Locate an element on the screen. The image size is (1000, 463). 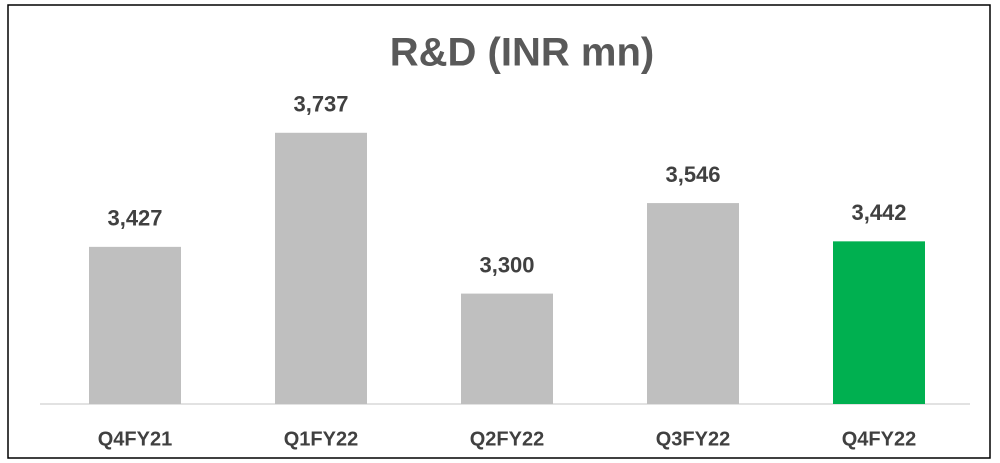
x-tick-label: Q4FY21 is located at coordinates (135, 439).